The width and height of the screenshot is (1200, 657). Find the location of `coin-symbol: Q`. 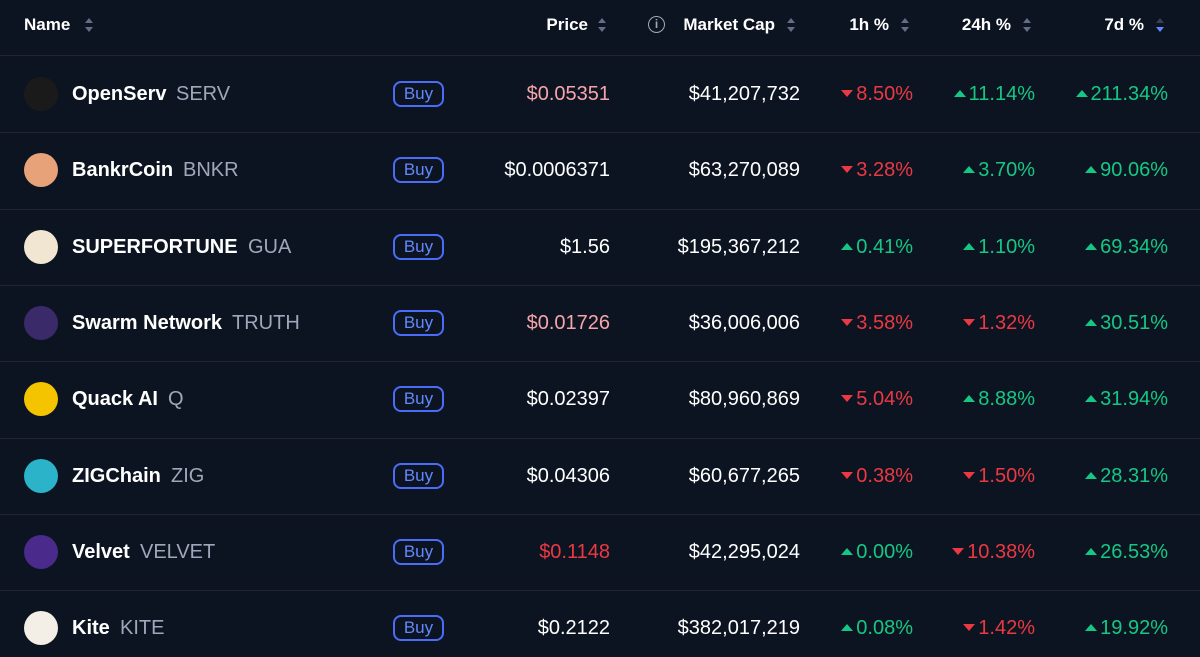

coin-symbol: Q is located at coordinates (176, 399).